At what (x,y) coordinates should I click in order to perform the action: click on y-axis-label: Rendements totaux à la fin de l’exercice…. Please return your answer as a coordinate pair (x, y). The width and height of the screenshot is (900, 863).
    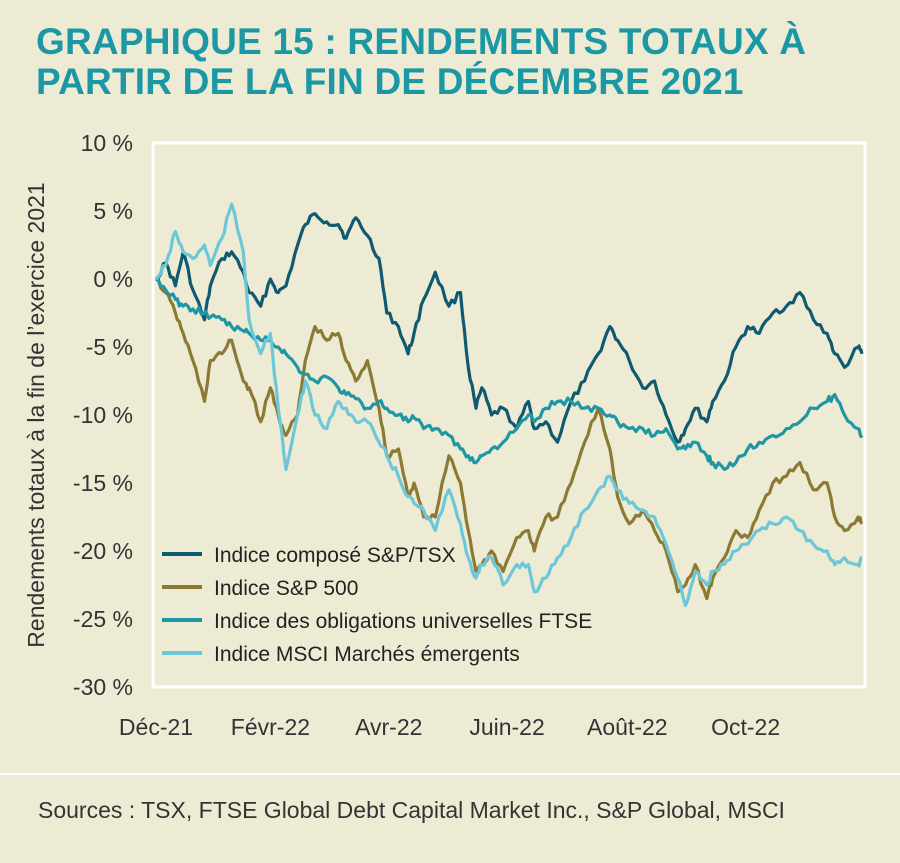
    Looking at the image, I should click on (36, 414).